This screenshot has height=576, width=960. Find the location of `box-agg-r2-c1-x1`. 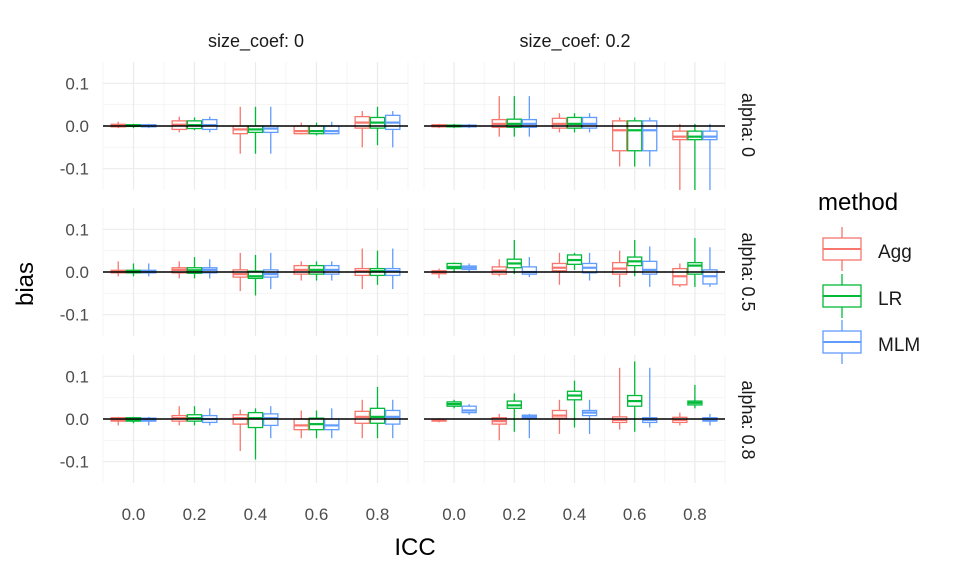

box-agg-r2-c1-x1 is located at coordinates (499, 427).